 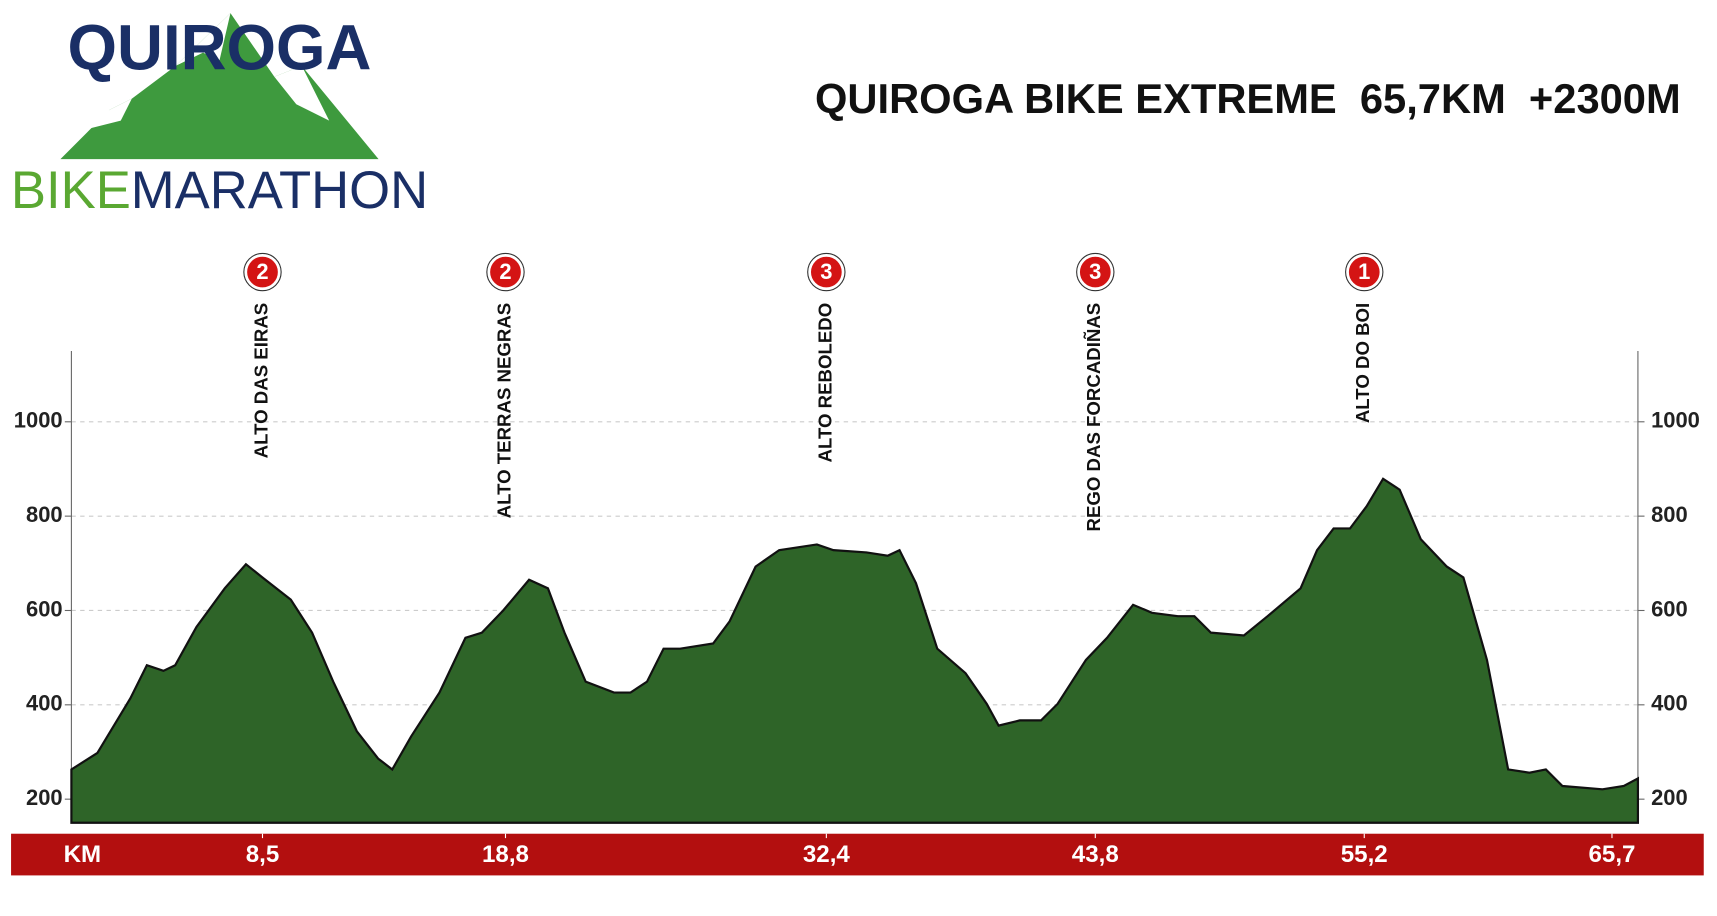 What do you see at coordinates (1248, 98) in the screenshot?
I see `chart-title: QUIROGA BIKE EXTREME 65,7KM +2300M` at bounding box center [1248, 98].